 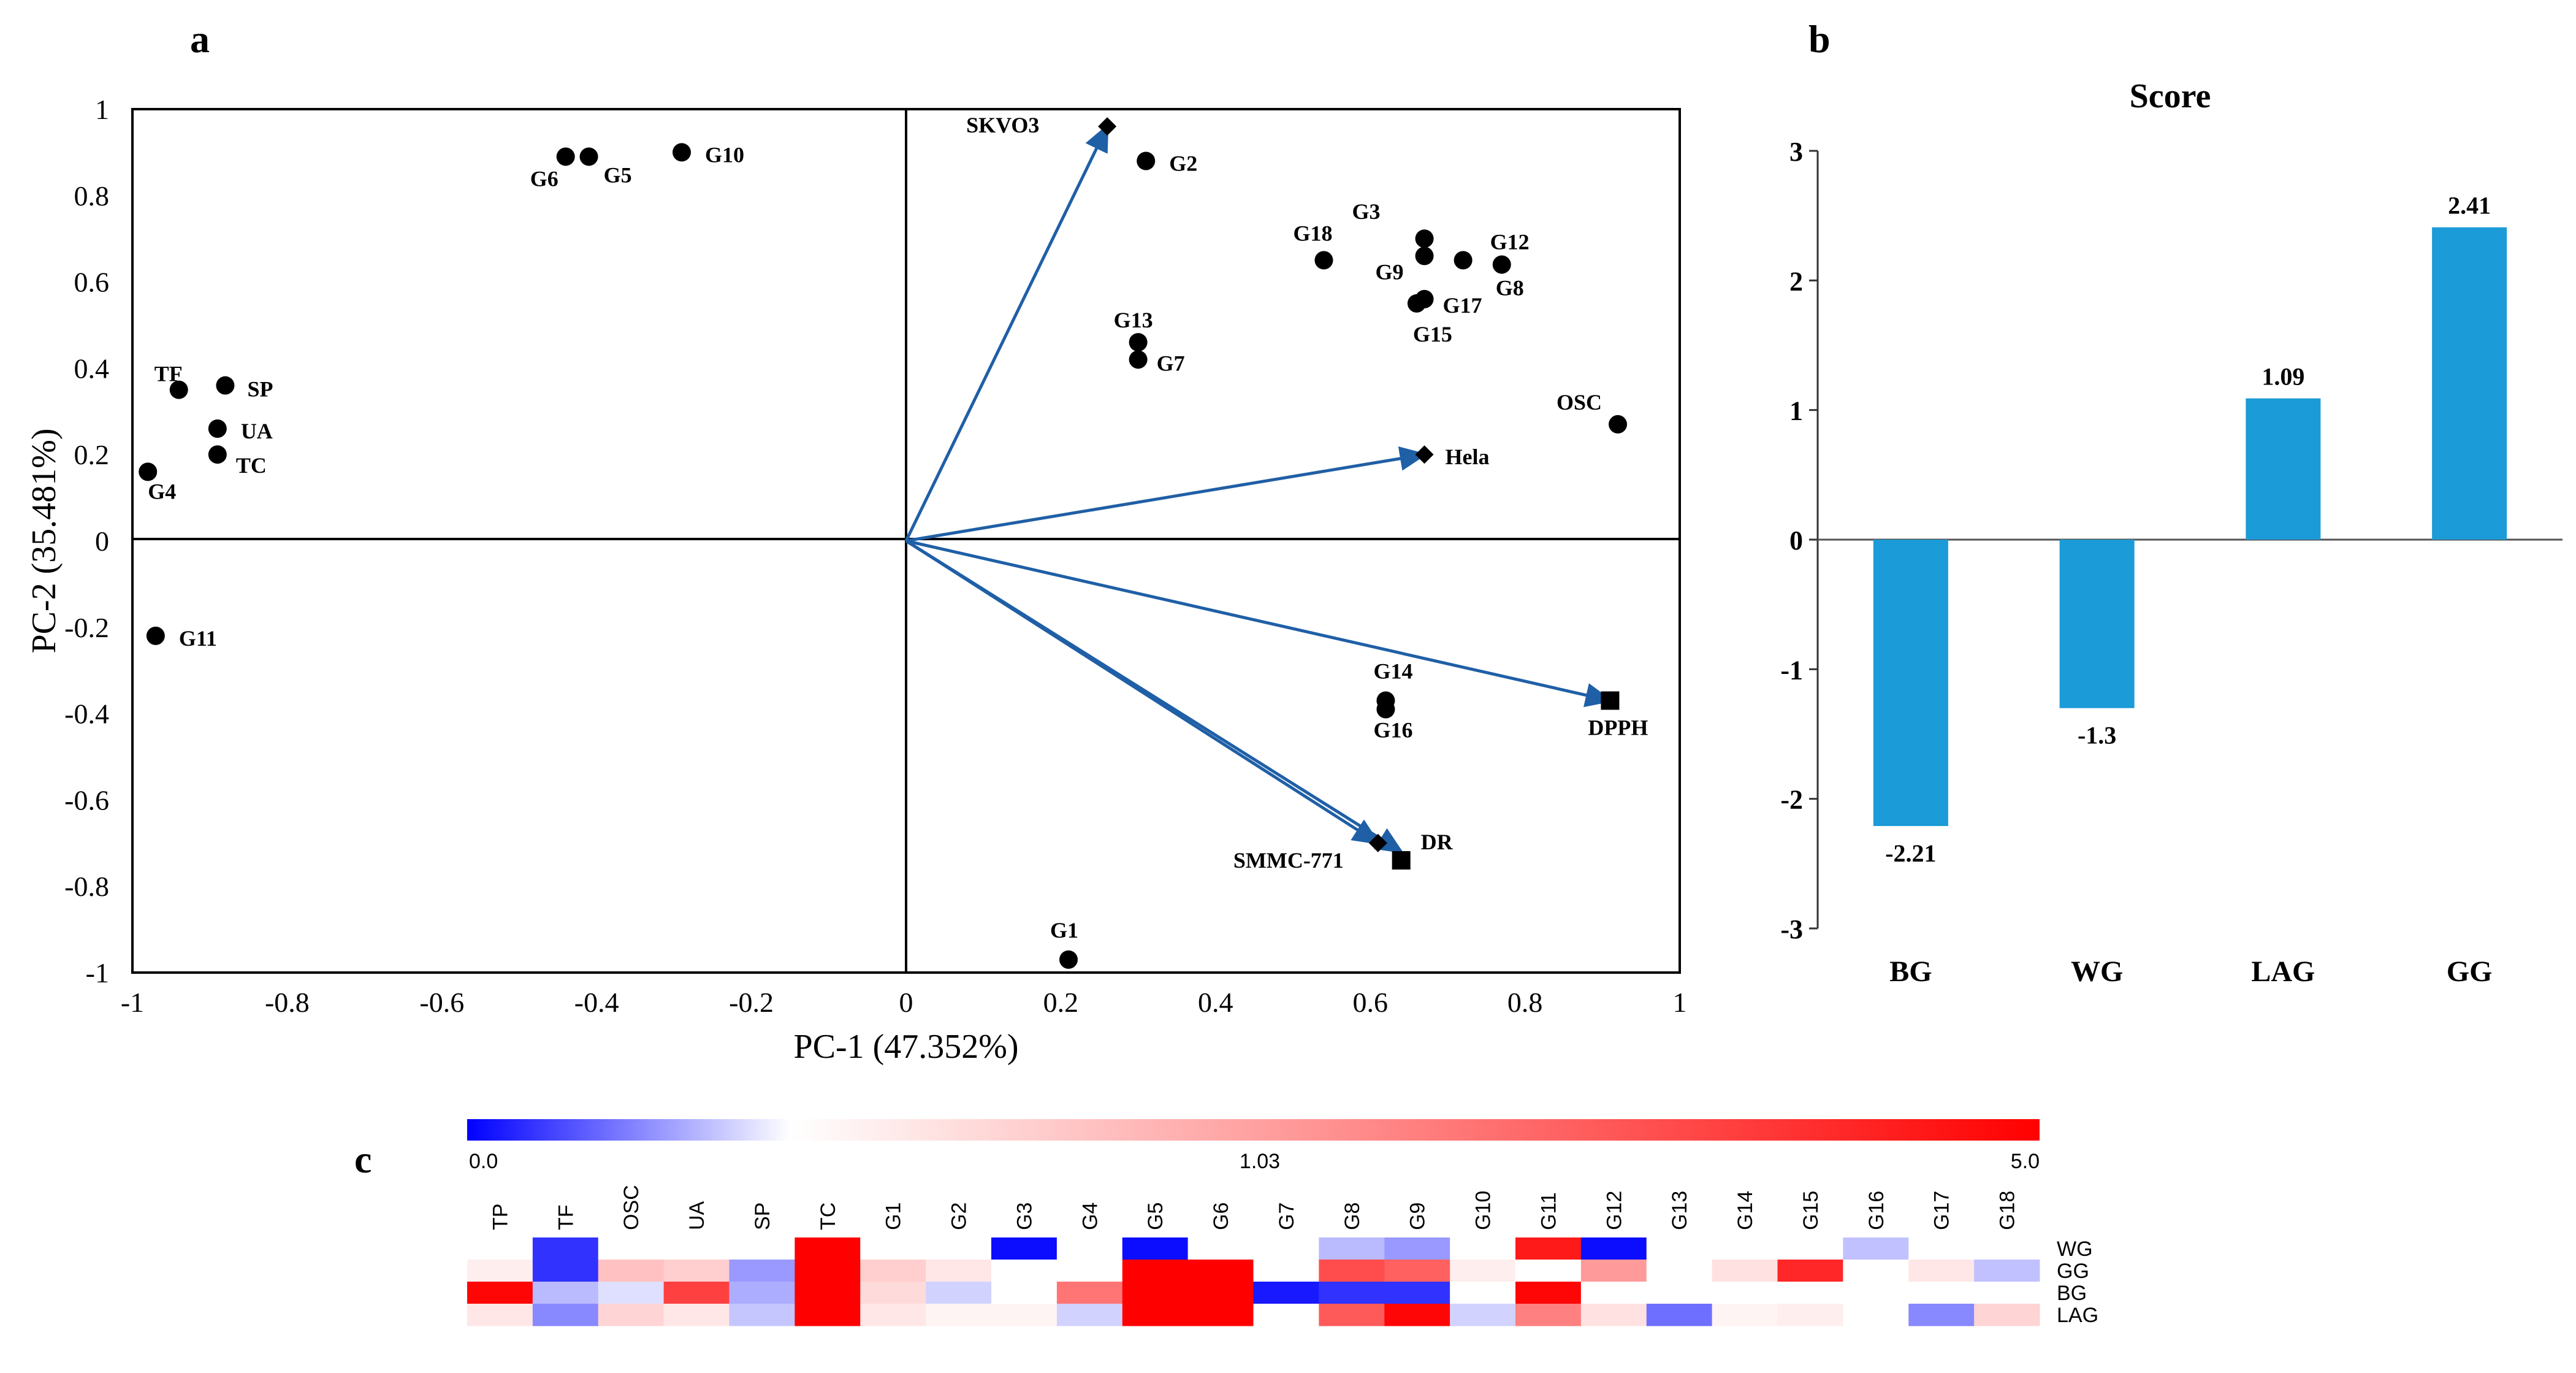 What do you see at coordinates (1791, 800) in the screenshot?
I see `score-y-tick-label: -2` at bounding box center [1791, 800].